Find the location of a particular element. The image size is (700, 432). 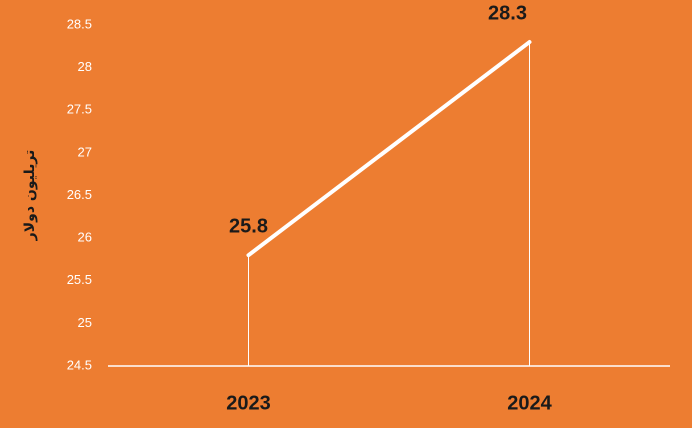

y-axis-title: تريليون دولار is located at coordinates (30, 196).